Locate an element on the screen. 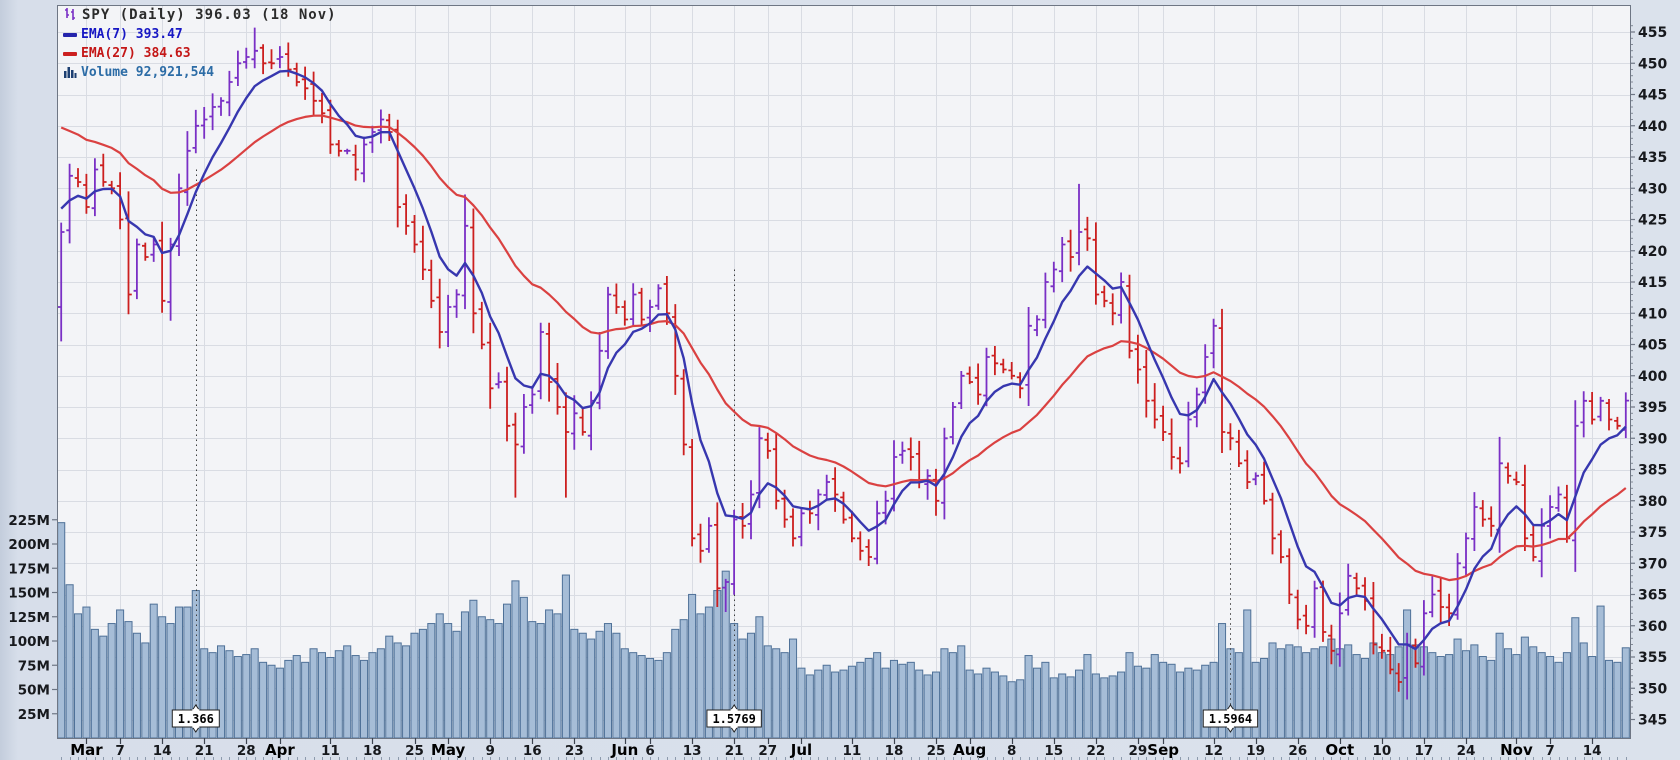 The width and height of the screenshot is (1680, 760). svg-text: 225M is located at coordinates (29, 521).